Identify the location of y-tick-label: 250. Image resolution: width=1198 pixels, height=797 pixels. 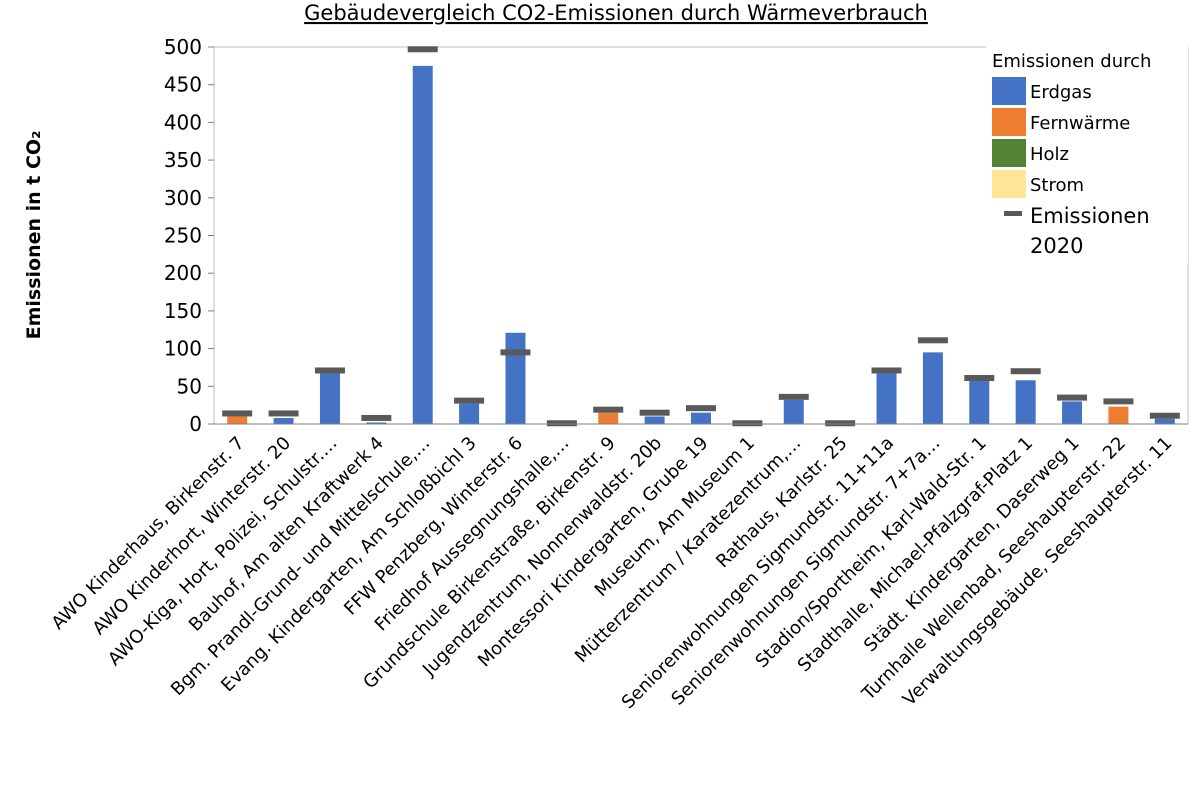
(183, 236).